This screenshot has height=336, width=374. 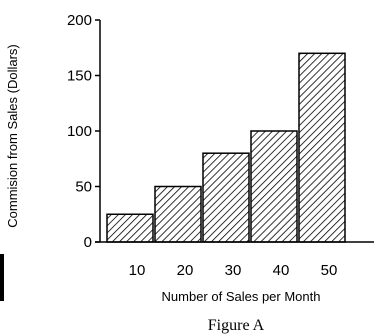 What do you see at coordinates (281, 270) in the screenshot?
I see `x-tick-label: 40` at bounding box center [281, 270].